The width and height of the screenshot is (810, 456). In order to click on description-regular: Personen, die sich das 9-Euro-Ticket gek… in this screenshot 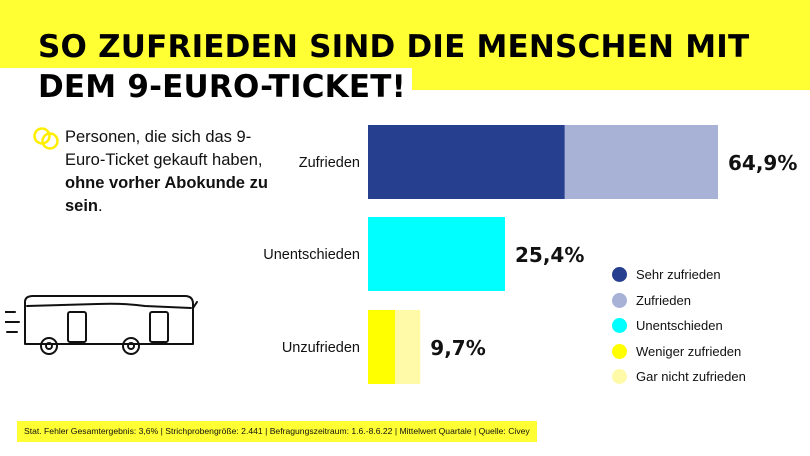, I will do `click(164, 148)`.